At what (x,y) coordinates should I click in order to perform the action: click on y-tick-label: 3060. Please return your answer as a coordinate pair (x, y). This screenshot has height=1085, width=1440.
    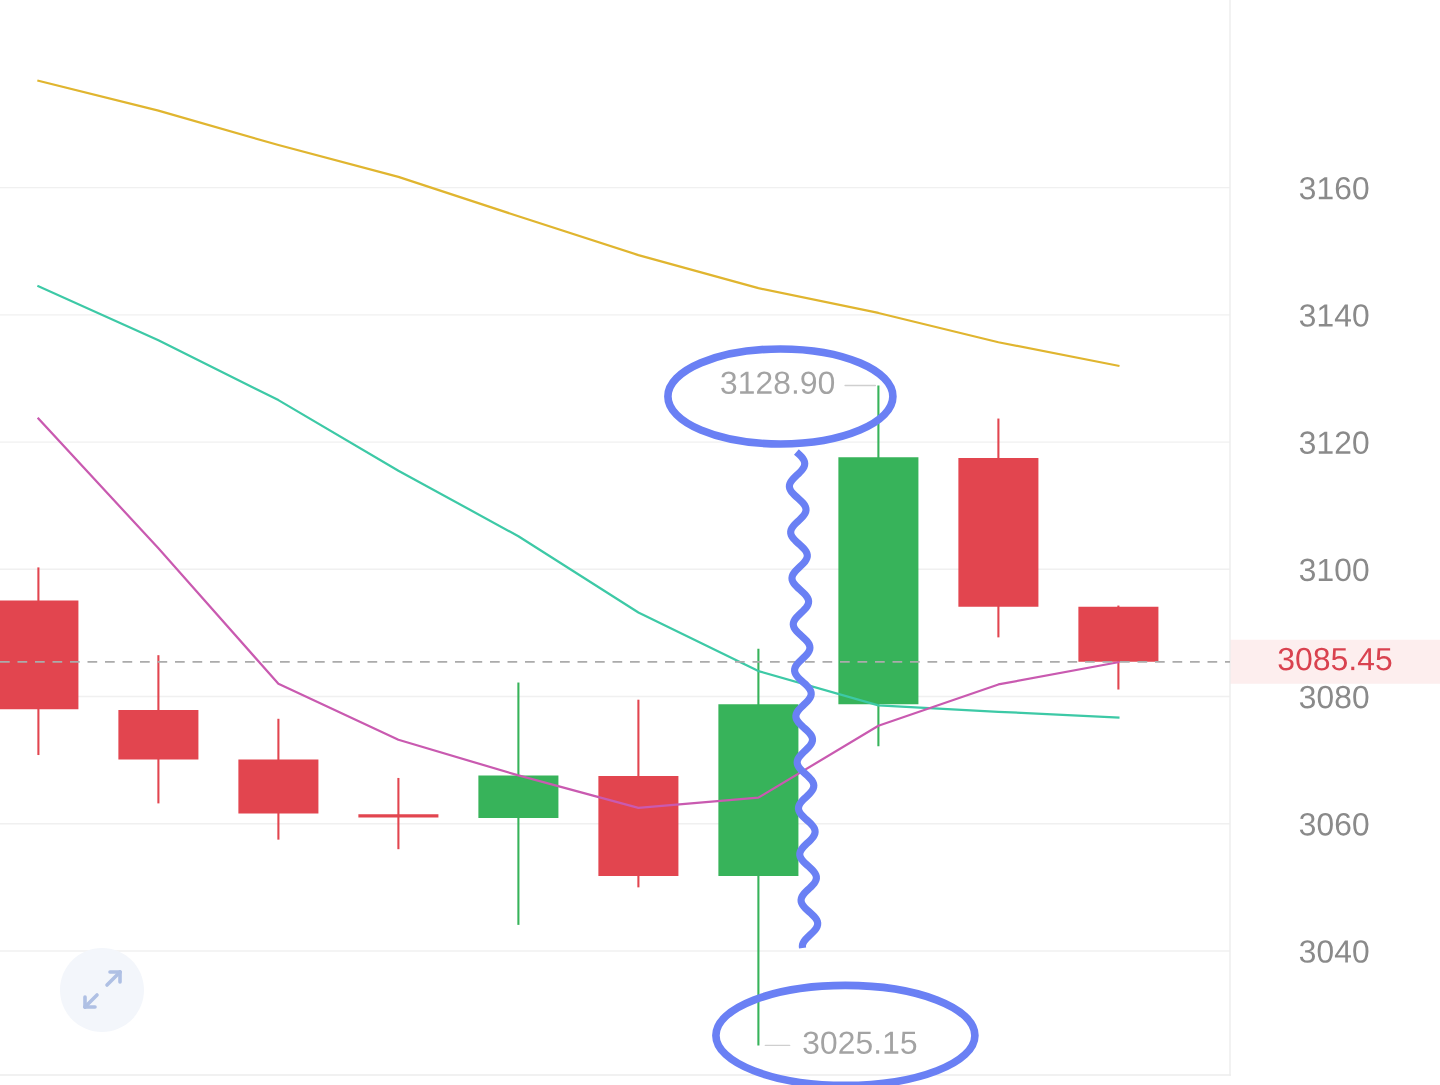
    Looking at the image, I should click on (1334, 824).